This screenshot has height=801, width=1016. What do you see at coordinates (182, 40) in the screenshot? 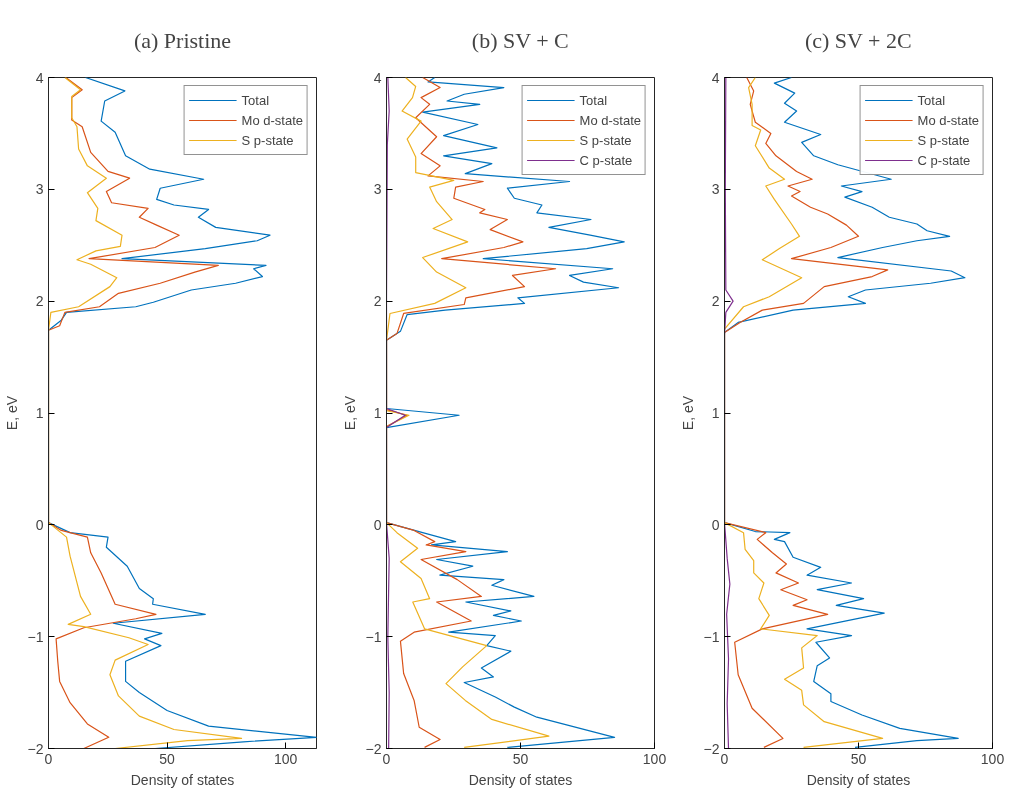
I see `chart-title: (a) Pristine` at bounding box center [182, 40].